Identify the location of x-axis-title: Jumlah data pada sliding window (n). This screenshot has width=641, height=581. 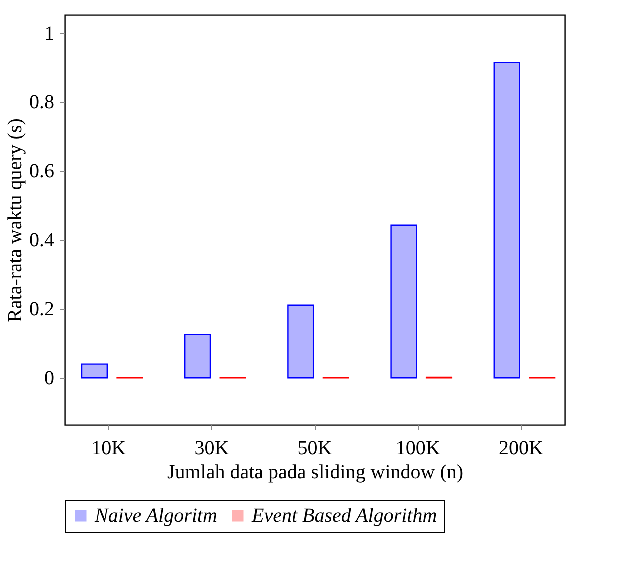
(315, 473).